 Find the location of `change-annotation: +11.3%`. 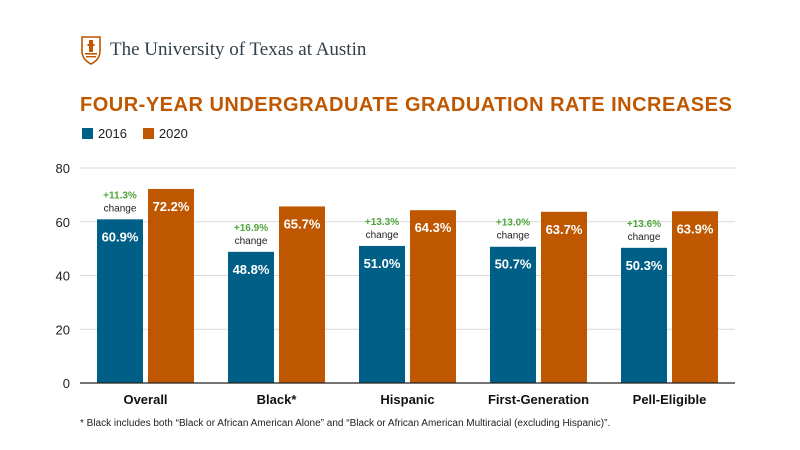

change-annotation: +11.3% is located at coordinates (120, 195).